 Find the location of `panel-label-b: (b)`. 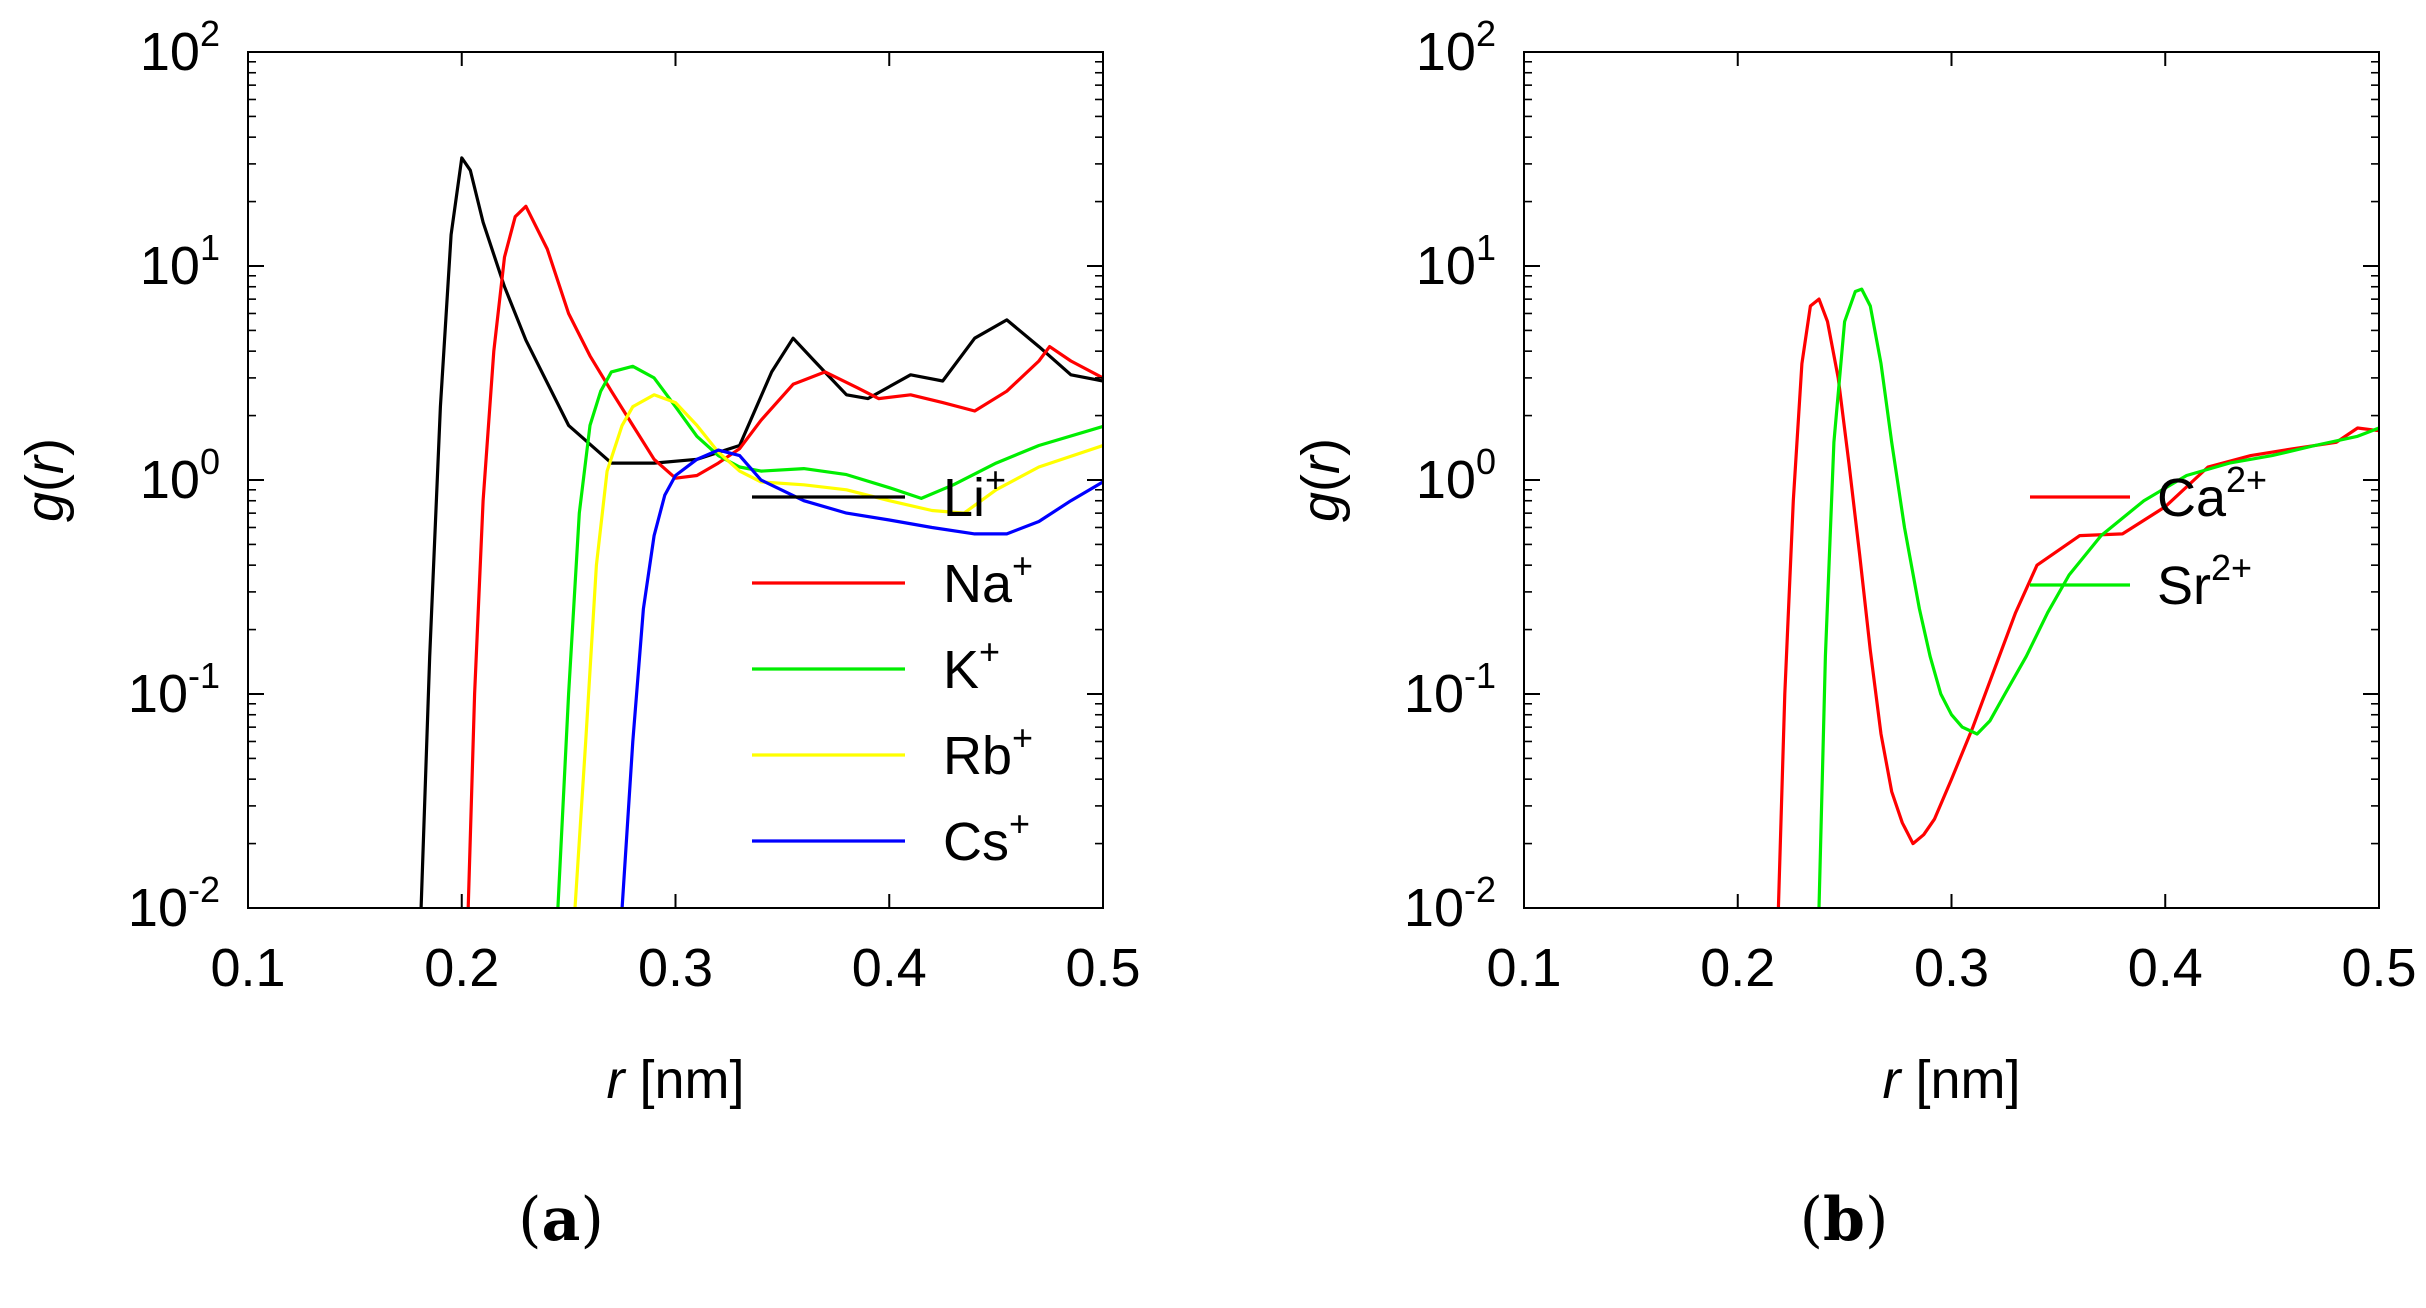

panel-label-b: (b) is located at coordinates (1844, 1220).